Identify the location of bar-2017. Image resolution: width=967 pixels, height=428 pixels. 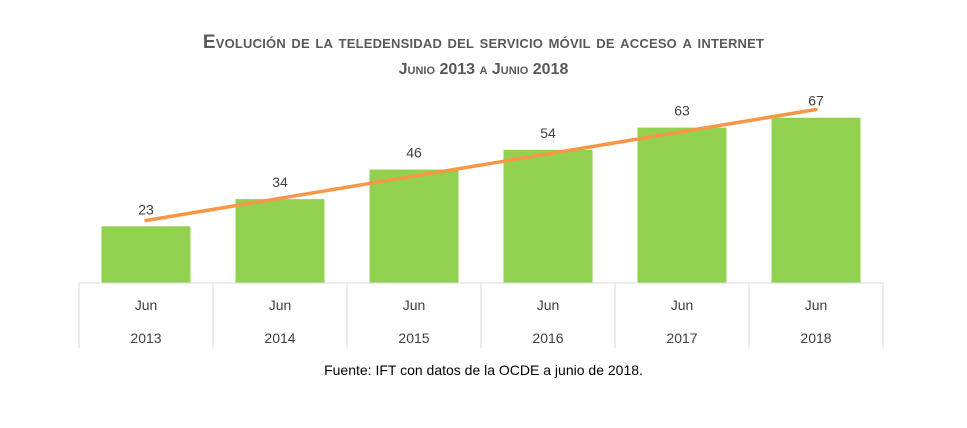
(682, 205).